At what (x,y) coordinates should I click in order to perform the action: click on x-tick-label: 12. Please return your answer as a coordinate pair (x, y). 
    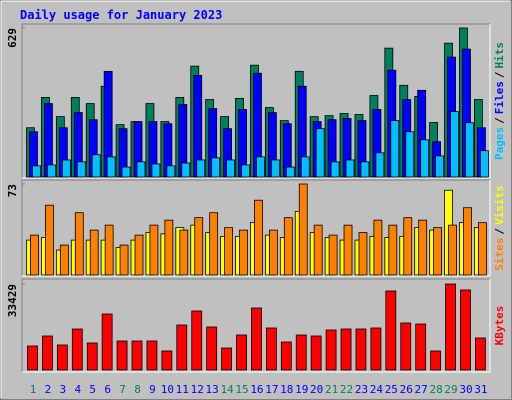
    Looking at the image, I should click on (197, 389).